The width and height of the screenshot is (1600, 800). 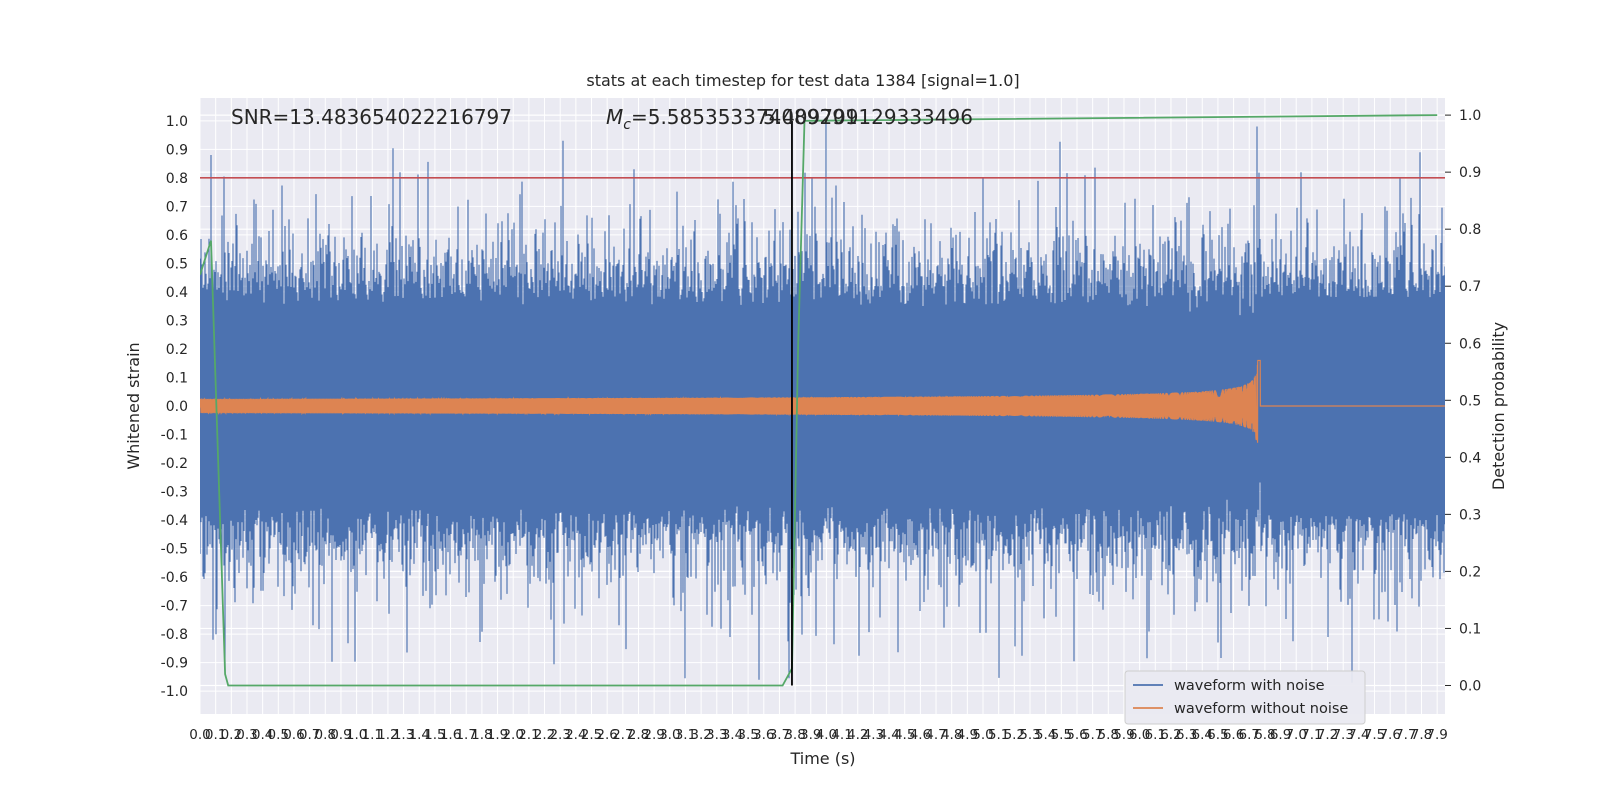 I want to click on x-tick-label: 5.7, so click(x=1092, y=735).